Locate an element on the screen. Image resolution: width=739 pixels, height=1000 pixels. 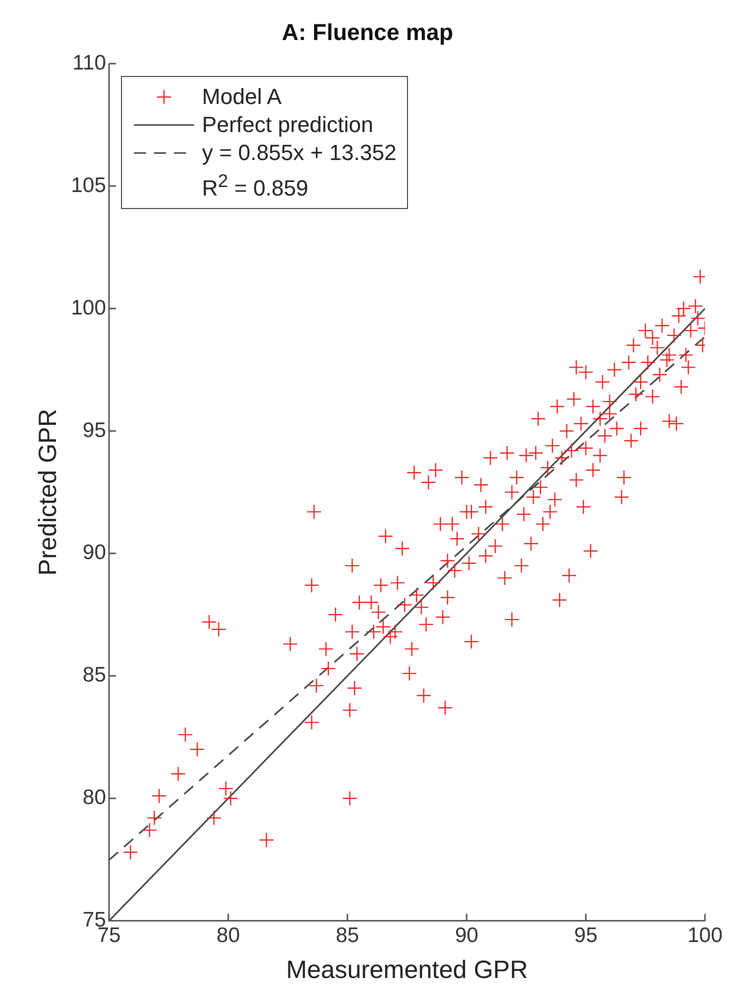
legend-label: Model A is located at coordinates (242, 96).